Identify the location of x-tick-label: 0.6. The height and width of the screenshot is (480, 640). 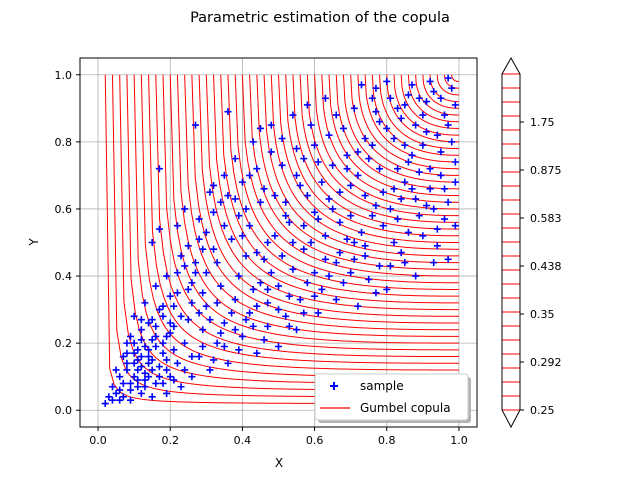
(315, 440).